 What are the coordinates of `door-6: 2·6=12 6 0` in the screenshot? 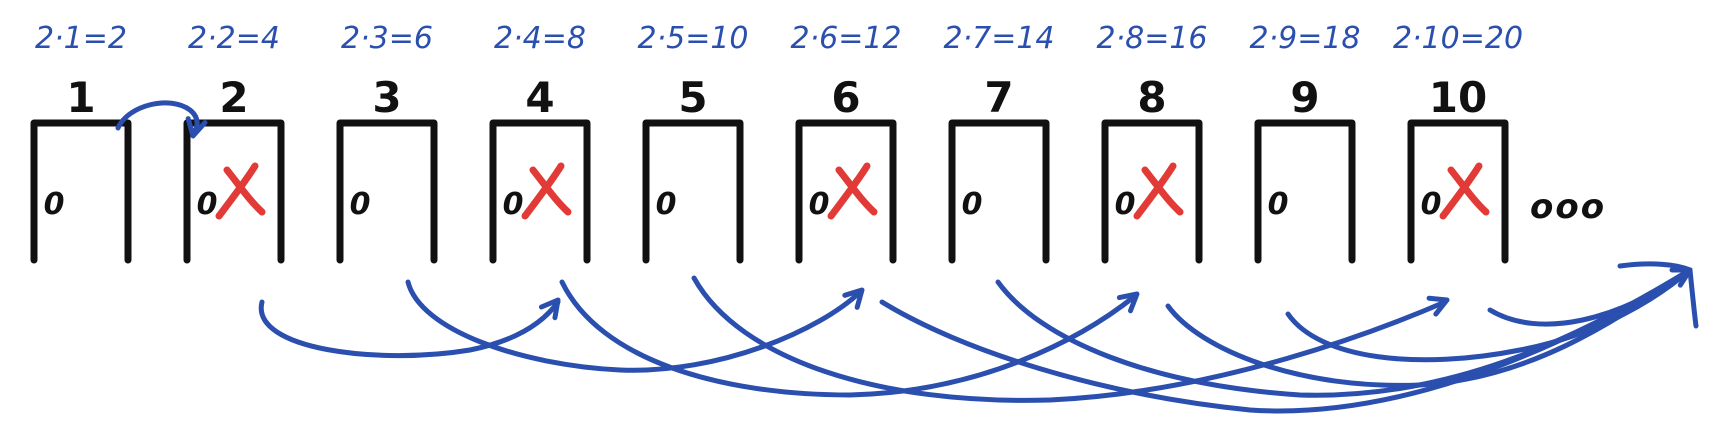 It's located at (846, 142).